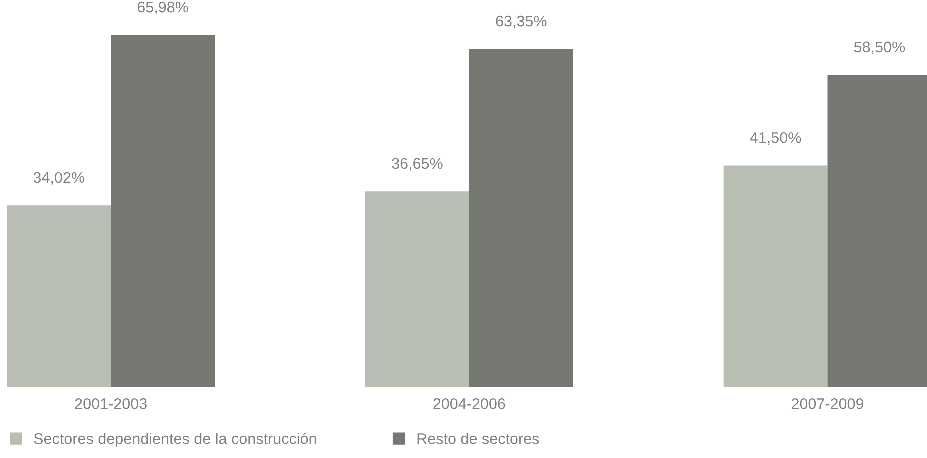 The image size is (927, 458). Describe the element at coordinates (776, 139) in the screenshot. I see `data-label: 41,50%` at that location.